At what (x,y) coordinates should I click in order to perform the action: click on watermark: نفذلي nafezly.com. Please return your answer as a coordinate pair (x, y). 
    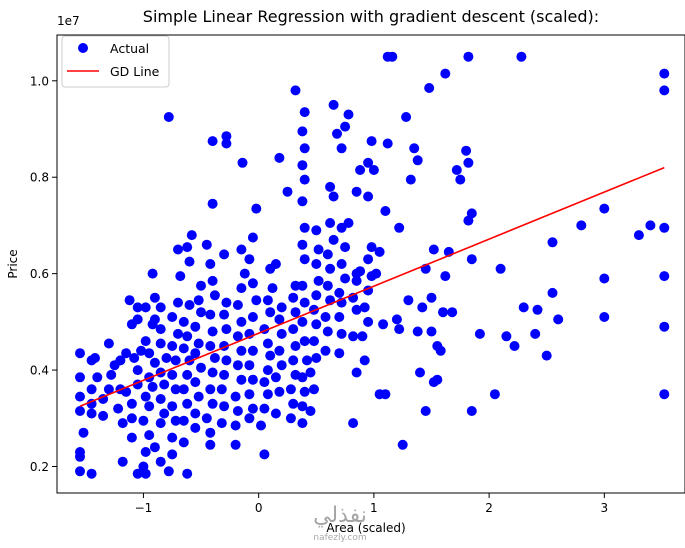
    Looking at the image, I should click on (340, 523).